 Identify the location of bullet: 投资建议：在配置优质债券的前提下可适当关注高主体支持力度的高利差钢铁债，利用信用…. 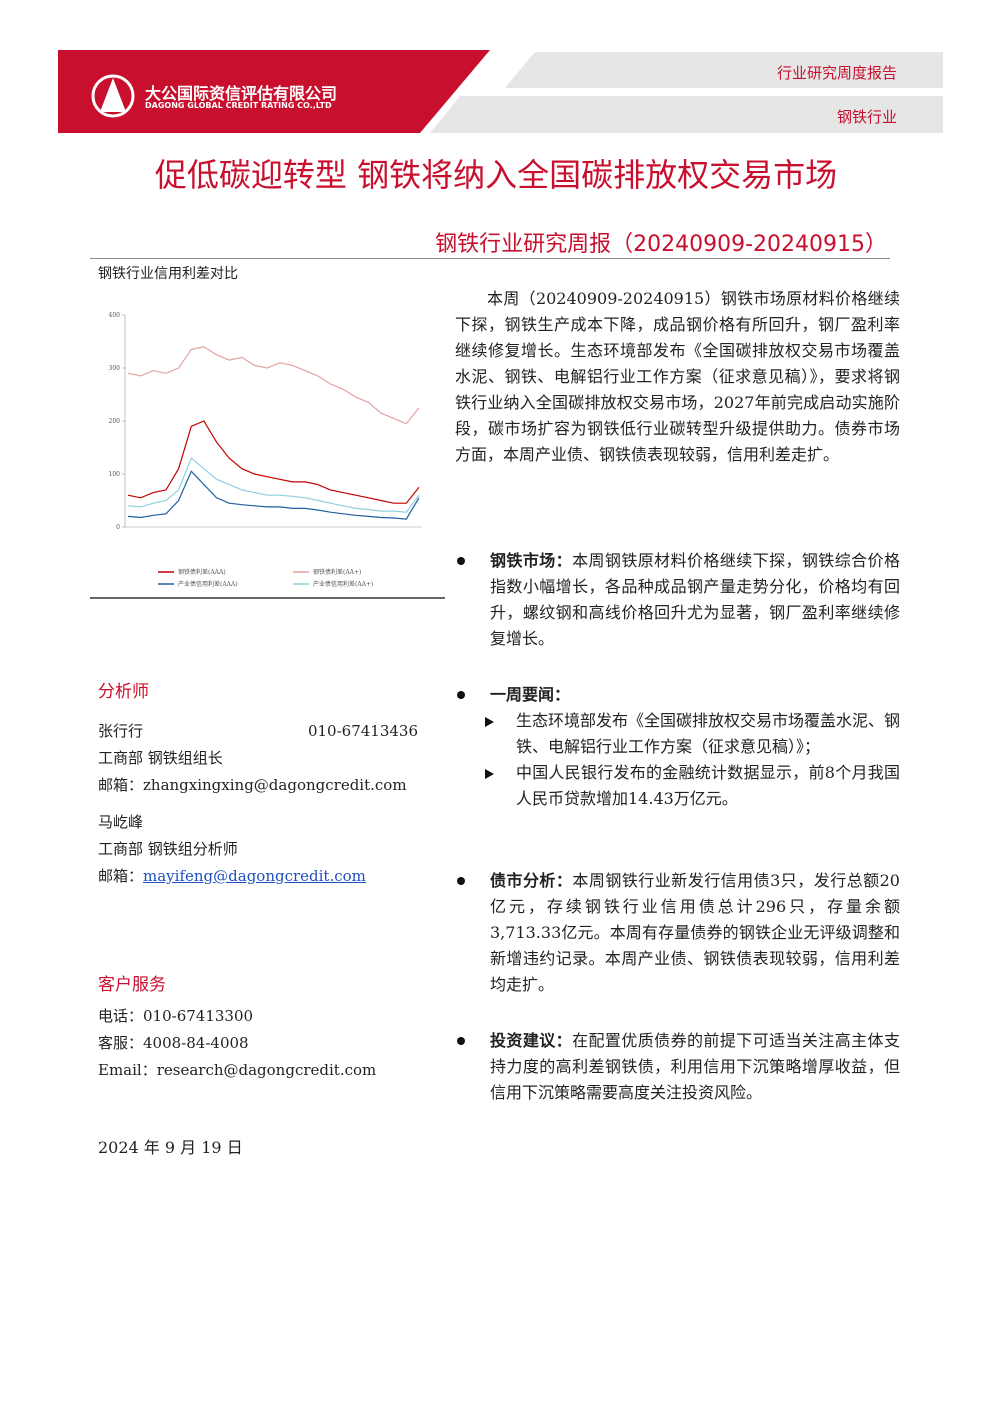
(677, 1067).